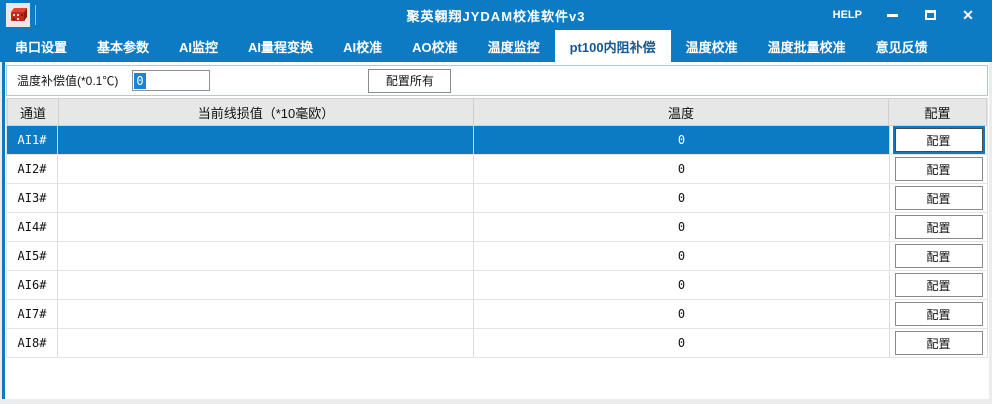  I want to click on tab-temp-batch-calibration: 温度批量校准, so click(806, 47).